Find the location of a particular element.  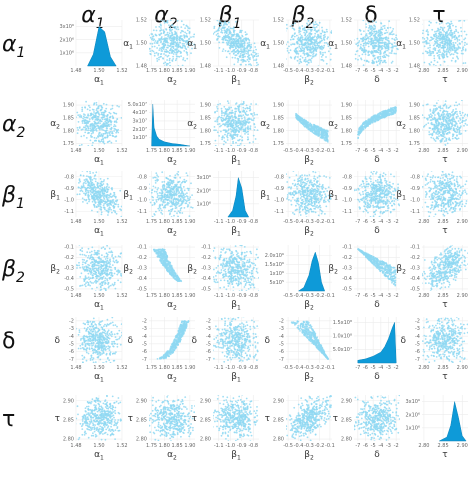

panel-r2-c4: -1.1 -1.0 -0.9 -0.8 β1 -7 -6 -5 -4 -3 -2 δ is located at coordinates (364, 203).